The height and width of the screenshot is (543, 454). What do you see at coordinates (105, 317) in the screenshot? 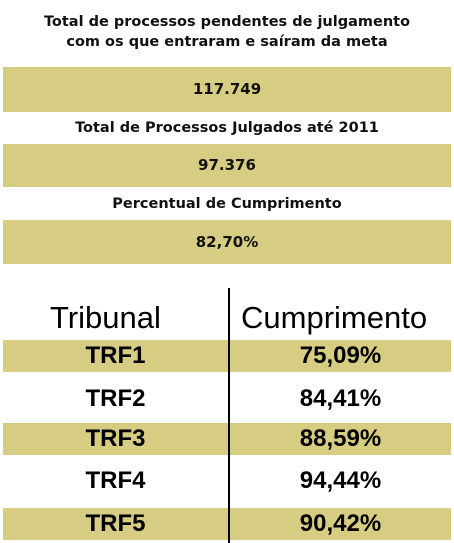
I see `header-tribunal: Tribunal` at bounding box center [105, 317].